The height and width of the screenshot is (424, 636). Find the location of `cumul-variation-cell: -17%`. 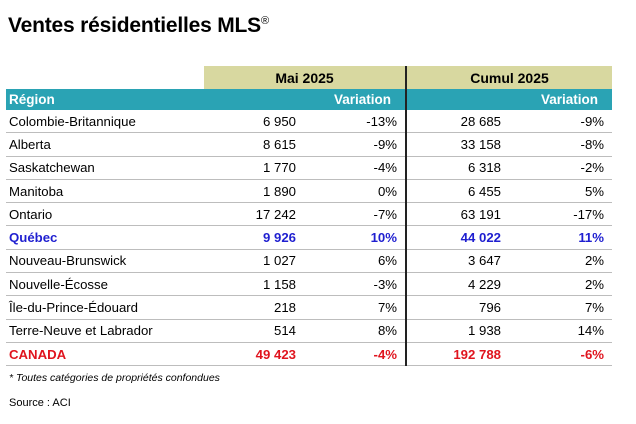

cumul-variation-cell: -17% is located at coordinates (560, 214).